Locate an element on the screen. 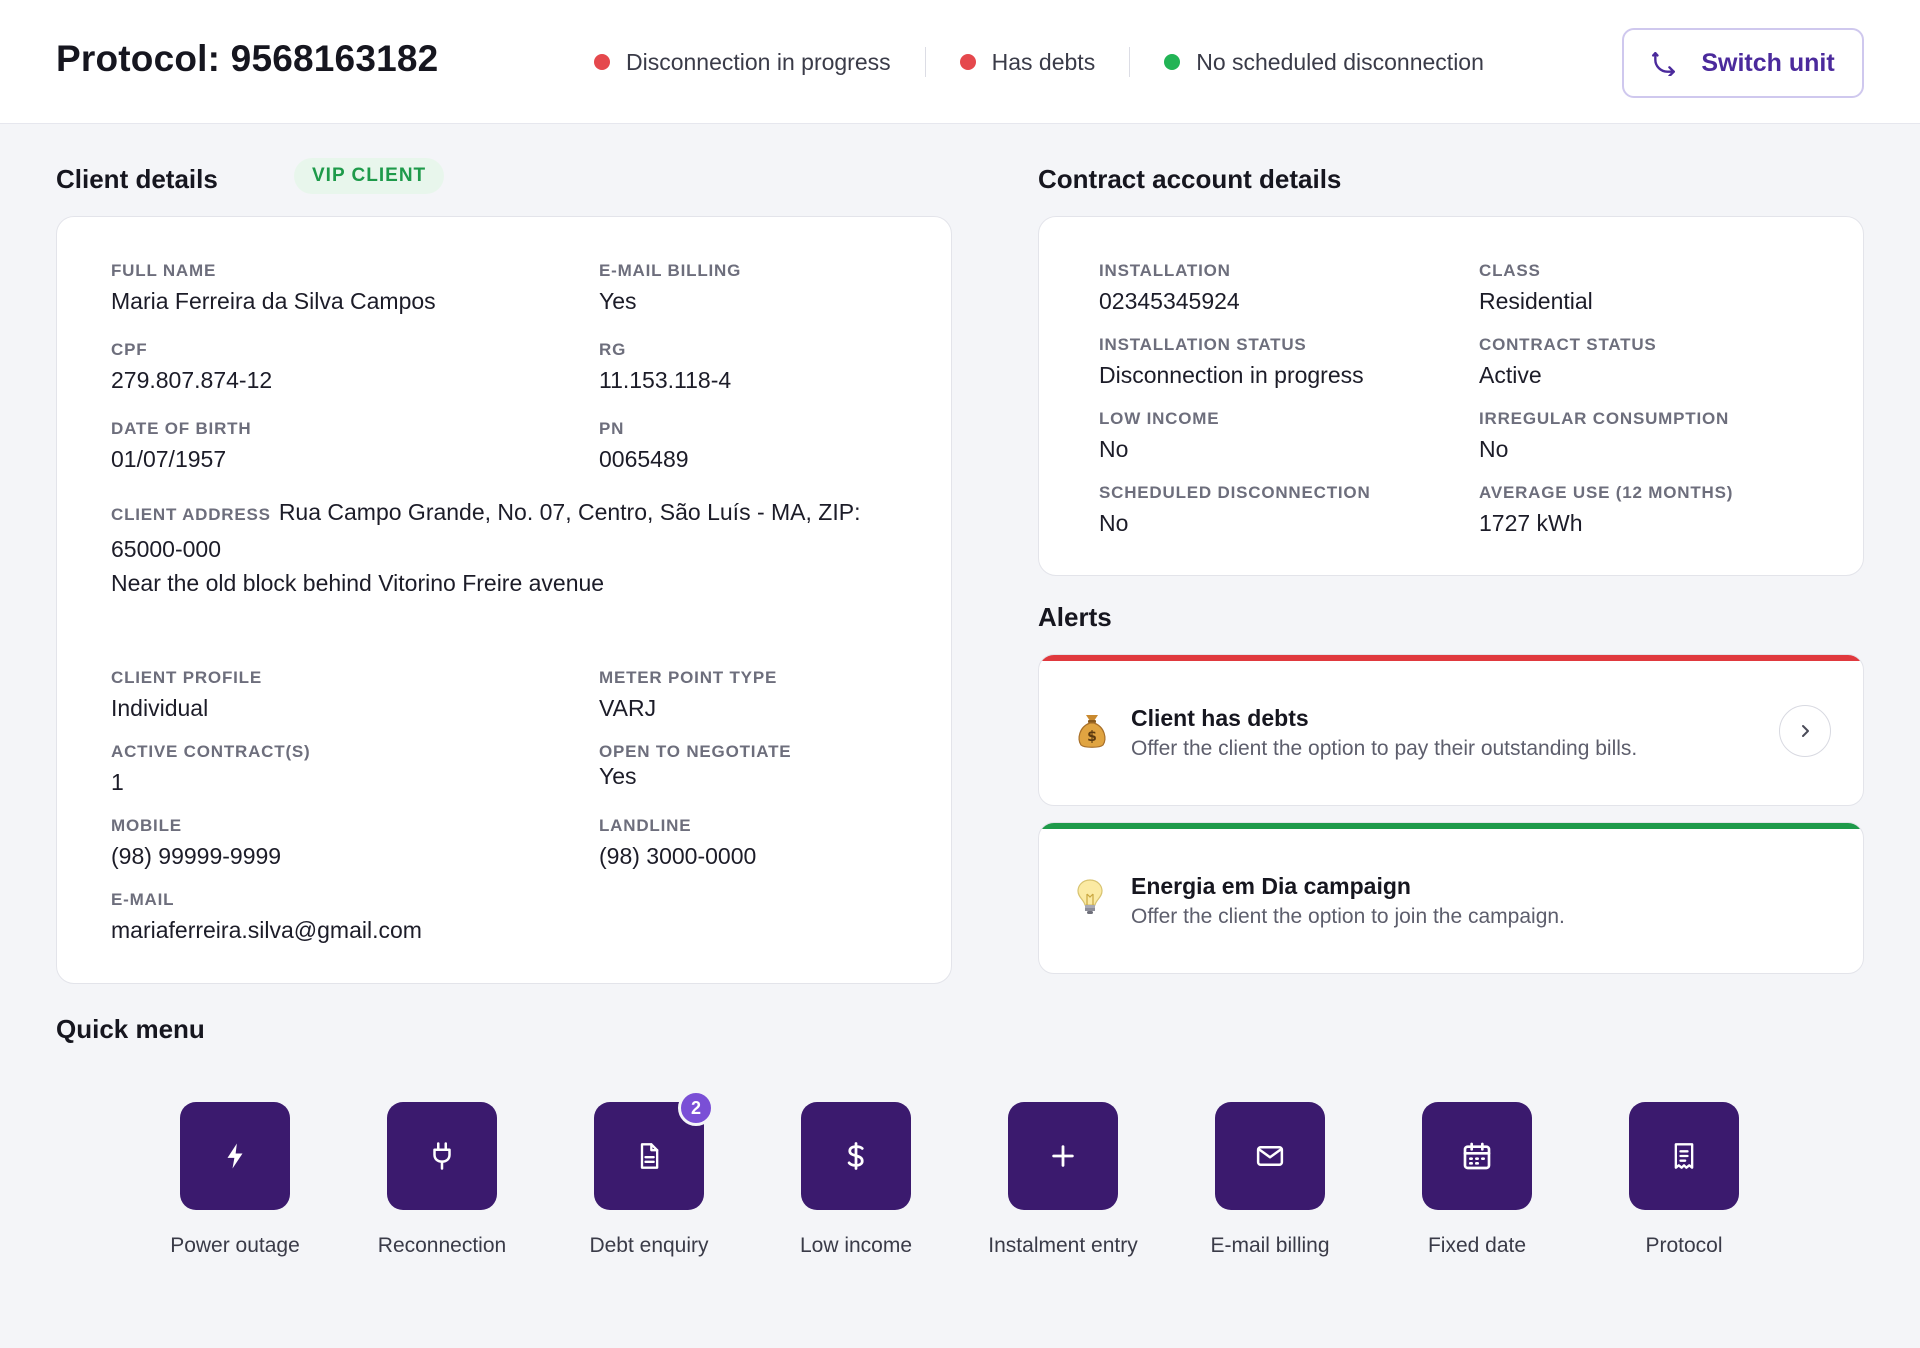 This screenshot has height=1348, width=1920. field-label: INSTALLATION STATUS is located at coordinates (1203, 344).